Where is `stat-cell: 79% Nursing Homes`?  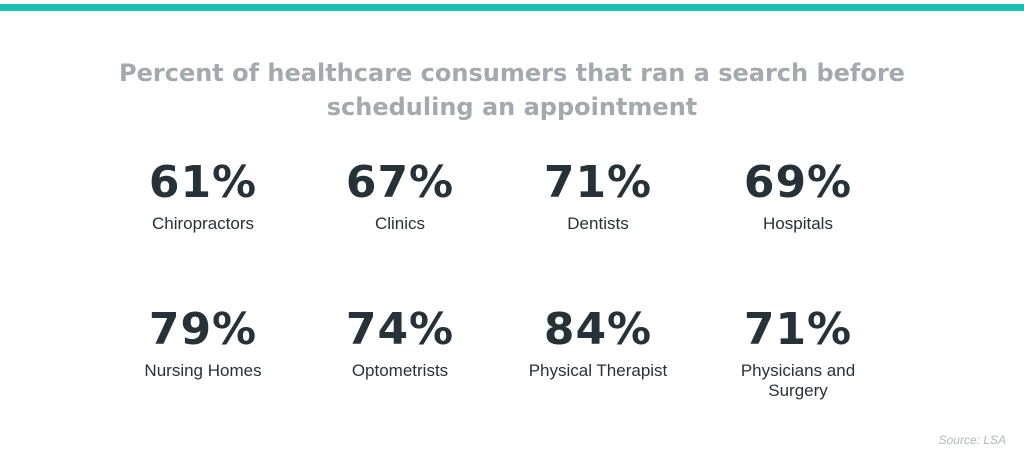
stat-cell: 79% Nursing Homes is located at coordinates (203, 343).